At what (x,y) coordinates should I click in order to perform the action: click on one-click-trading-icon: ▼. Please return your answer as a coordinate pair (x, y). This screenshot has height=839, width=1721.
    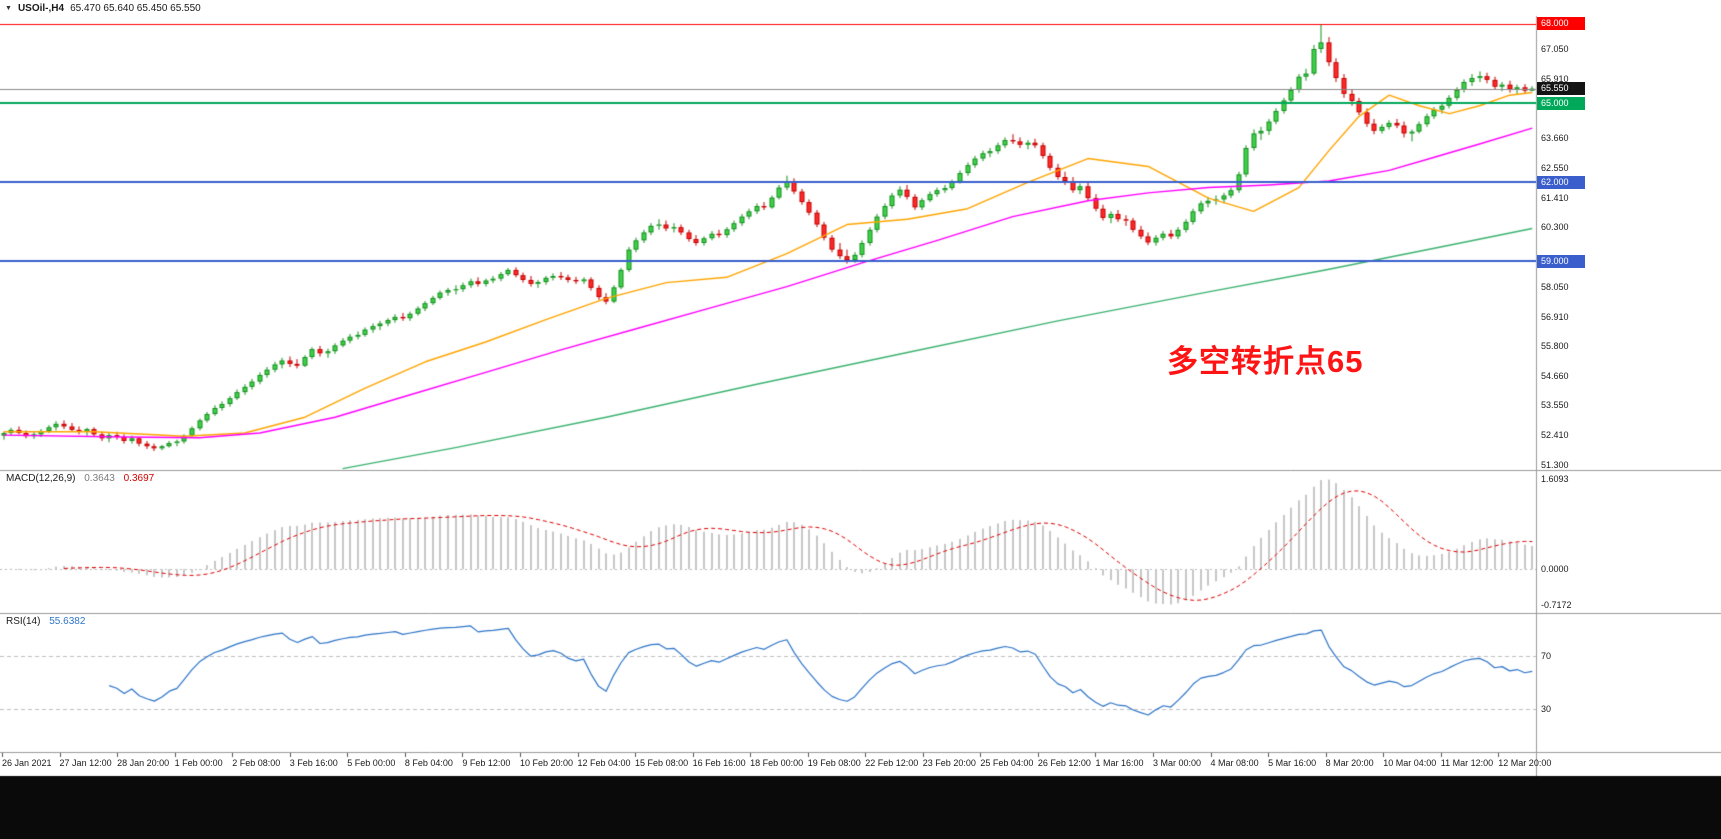
    Looking at the image, I should click on (8, 8).